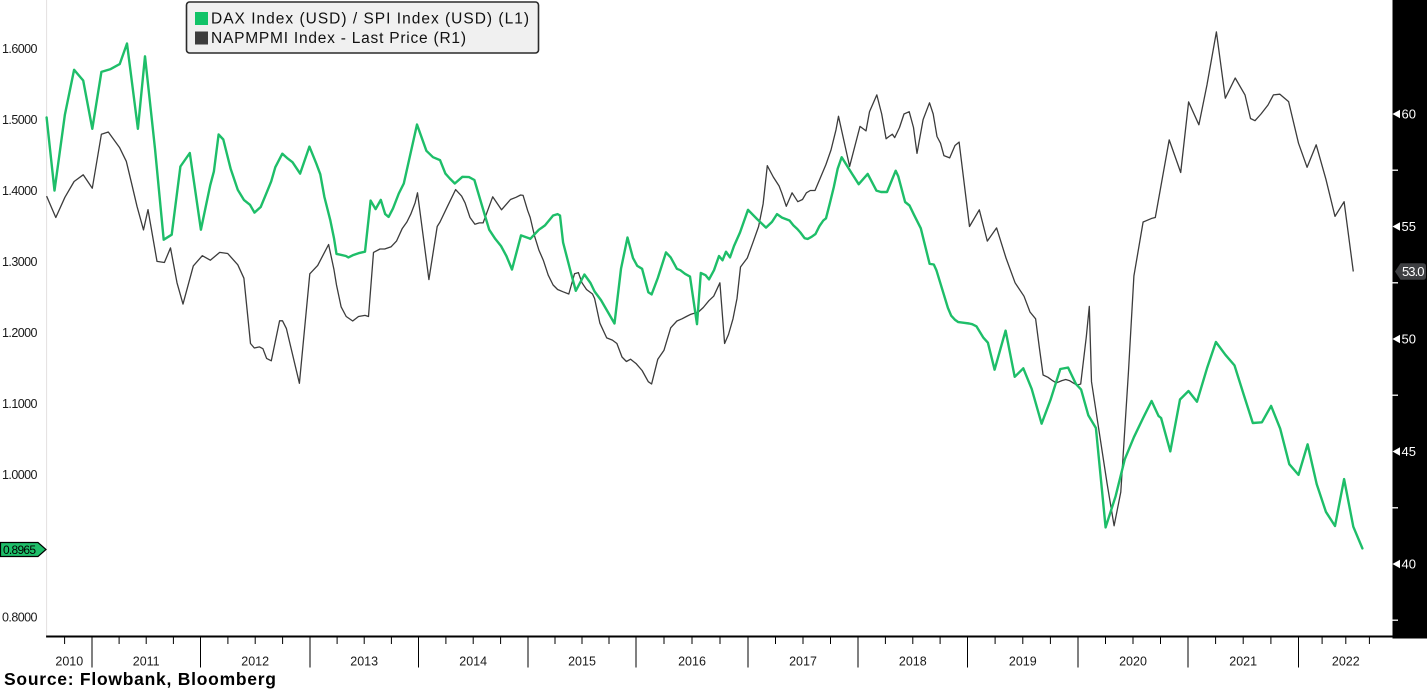 The height and width of the screenshot is (696, 1427). Describe the element at coordinates (19, 550) in the screenshot. I see `svg-text: 0.8965` at that location.